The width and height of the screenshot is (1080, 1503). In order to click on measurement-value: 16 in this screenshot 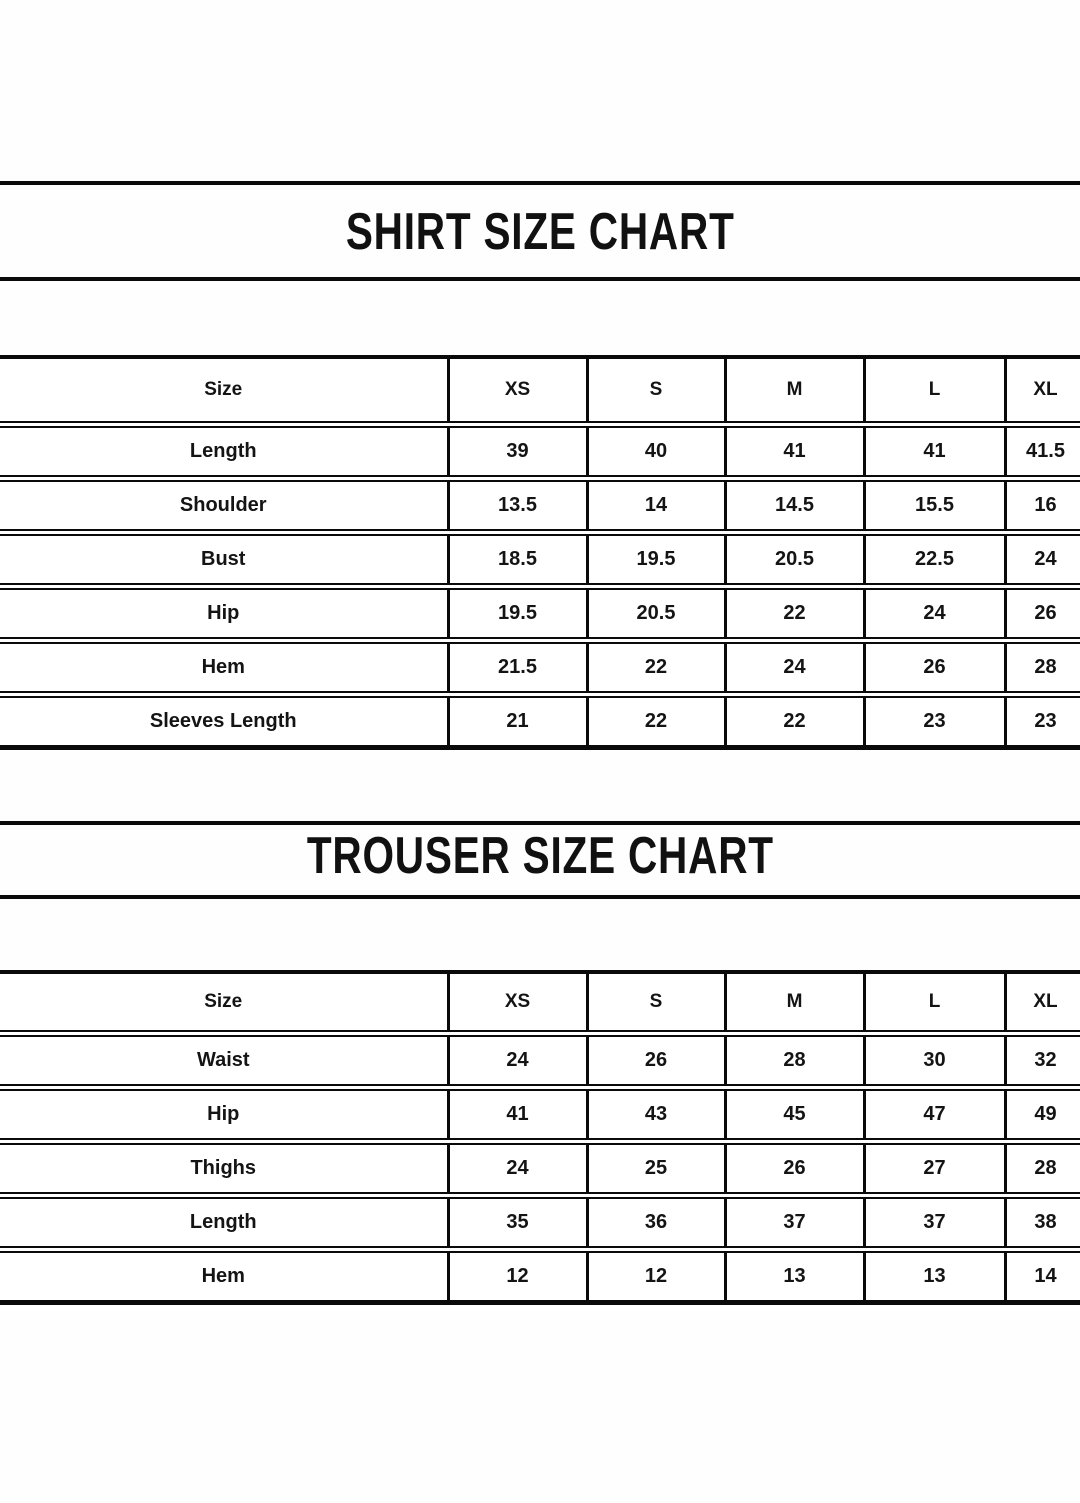, I will do `click(1041, 505)`.